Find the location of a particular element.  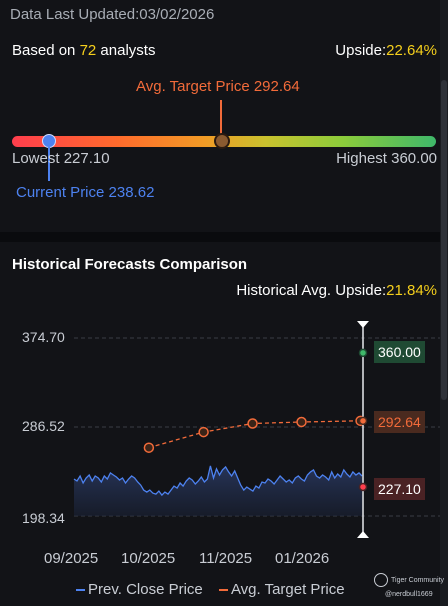

legend: Prev. Close Price Avg. Target Price is located at coordinates (210, 589).